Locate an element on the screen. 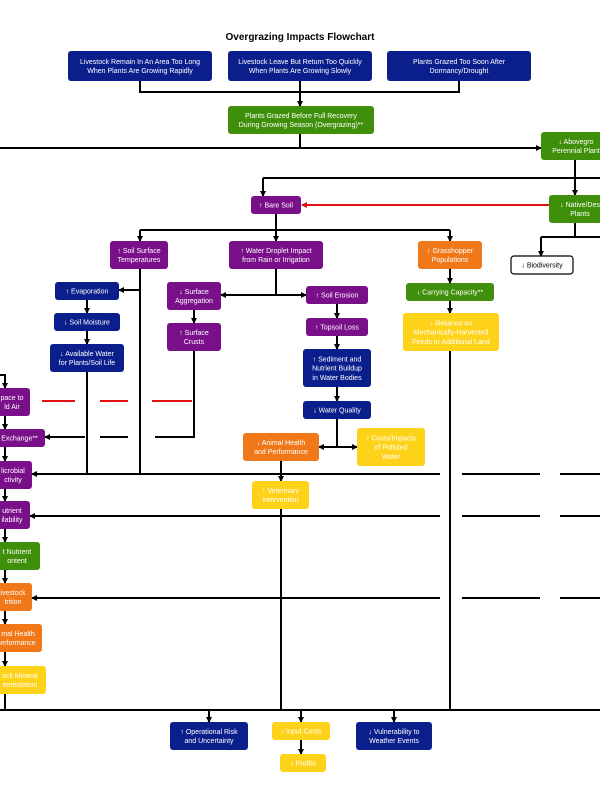 The image size is (600, 800). node-label: ontent is located at coordinates (17, 561).